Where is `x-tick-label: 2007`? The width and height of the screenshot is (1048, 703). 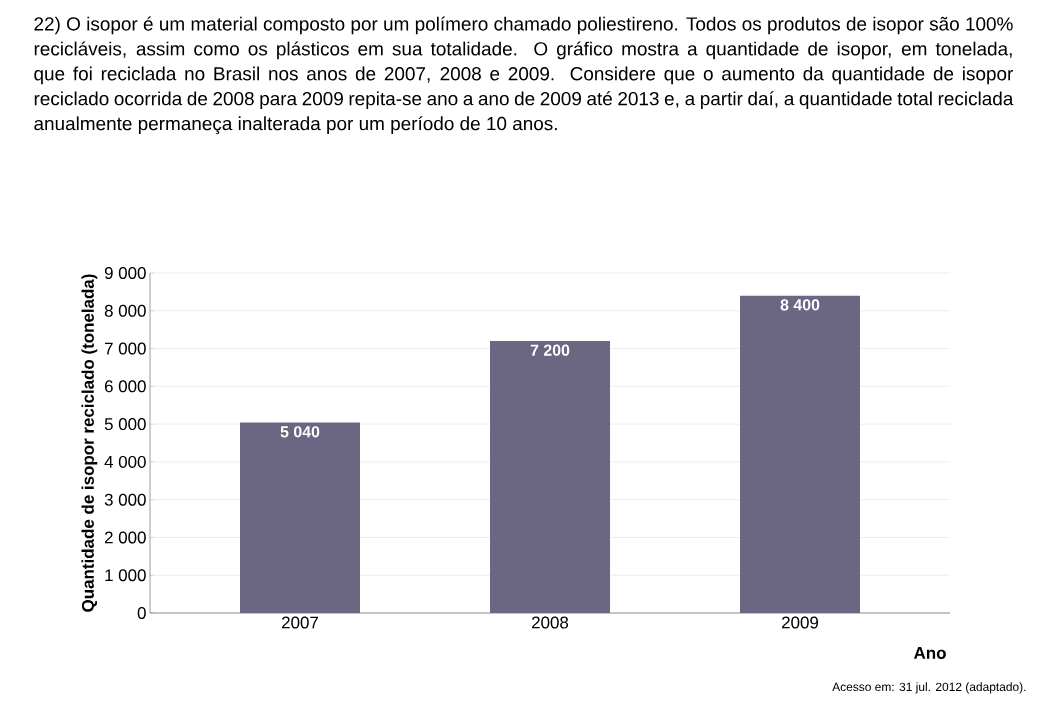
x-tick-label: 2007 is located at coordinates (300, 622).